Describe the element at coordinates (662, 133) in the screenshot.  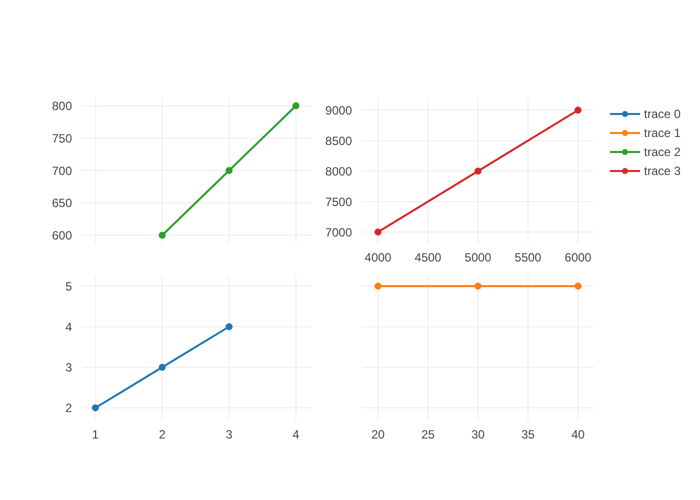
I see `legend-label: trace 1` at that location.